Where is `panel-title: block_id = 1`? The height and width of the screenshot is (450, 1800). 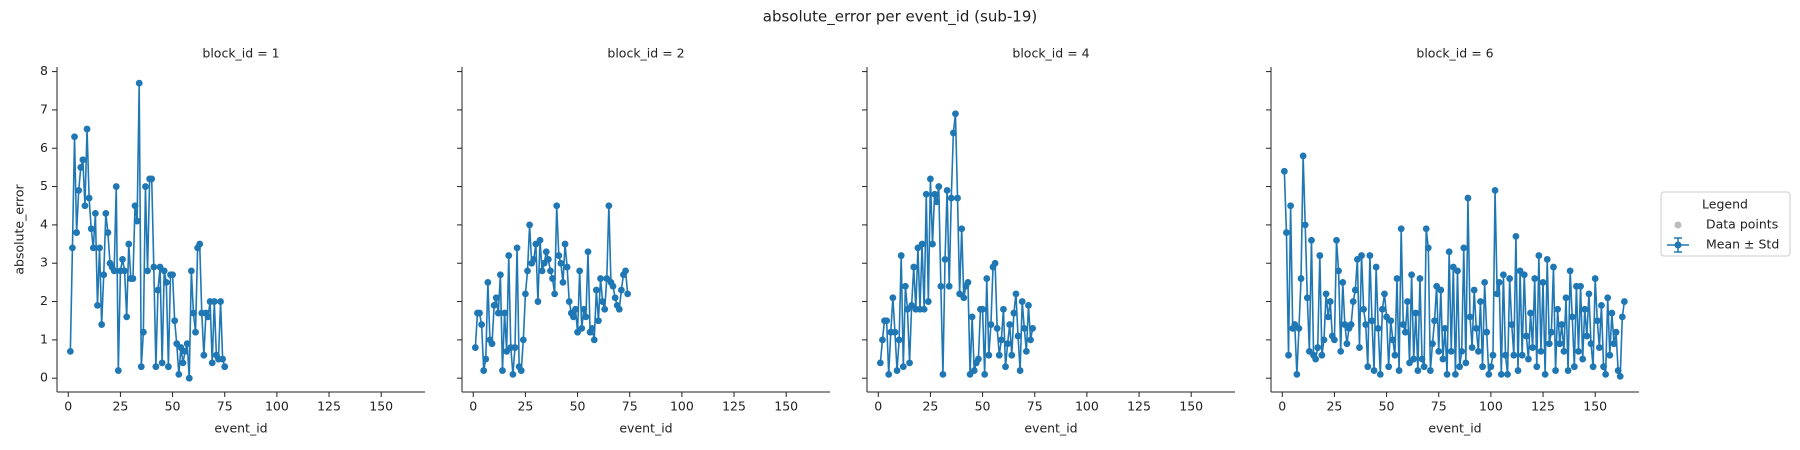
panel-title: block_id = 1 is located at coordinates (240, 53).